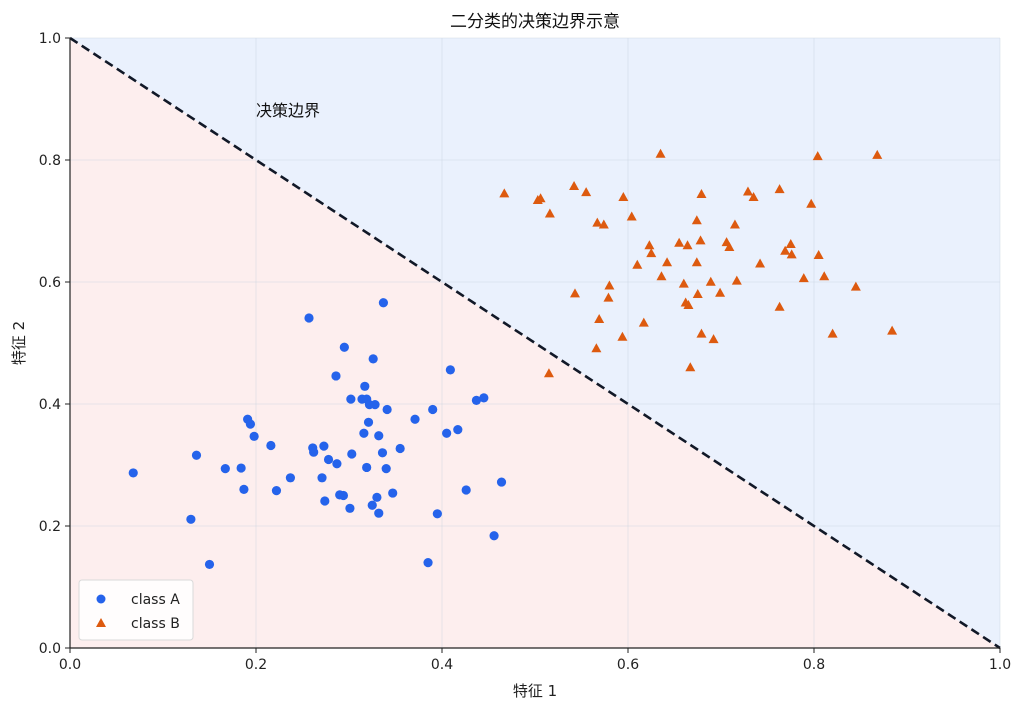 Image resolution: width=1024 pixels, height=712 pixels. What do you see at coordinates (814, 665) in the screenshot?
I see `x-tick-label: 0.8` at bounding box center [814, 665].